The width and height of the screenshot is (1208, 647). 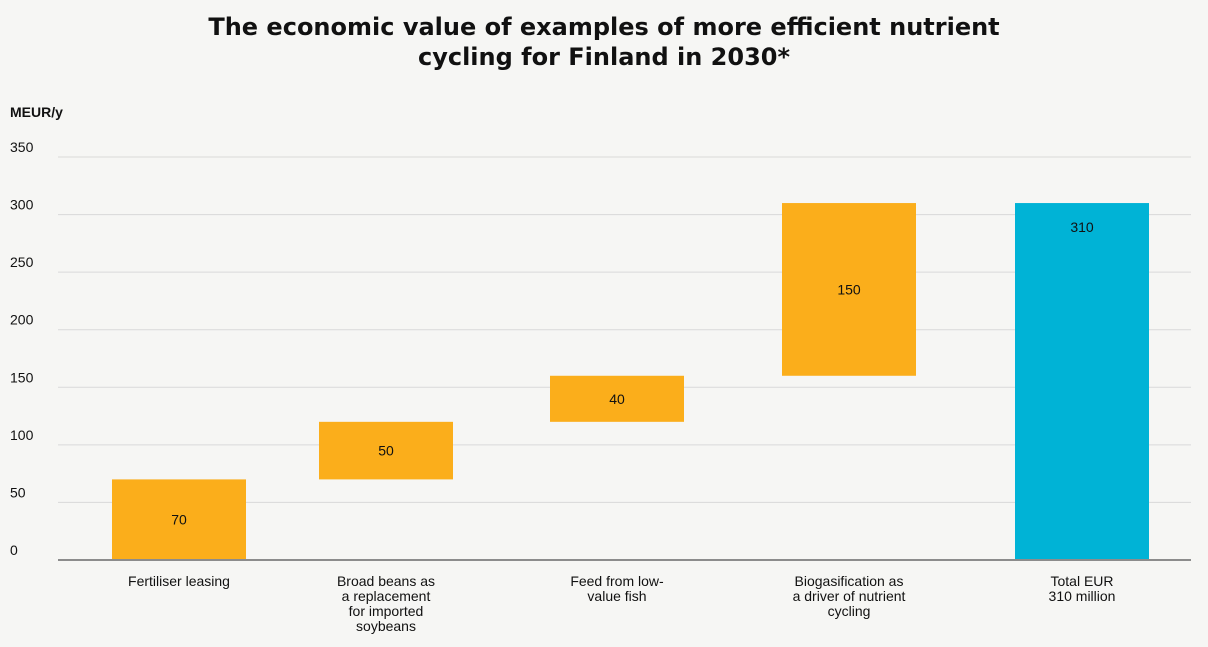 What do you see at coordinates (386, 581) in the screenshot?
I see `category-label: Broad beans as` at bounding box center [386, 581].